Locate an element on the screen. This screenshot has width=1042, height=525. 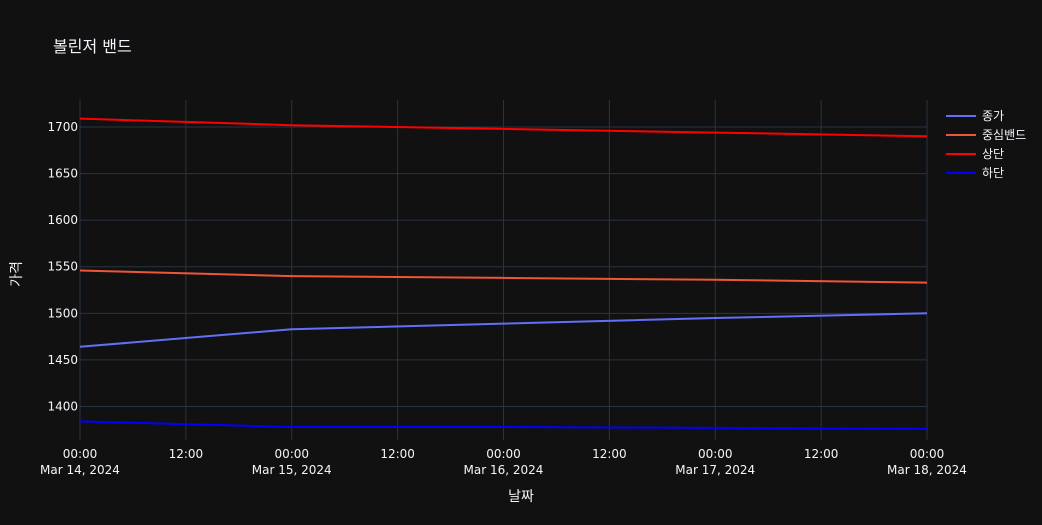
series-line-close is located at coordinates (503, 330).